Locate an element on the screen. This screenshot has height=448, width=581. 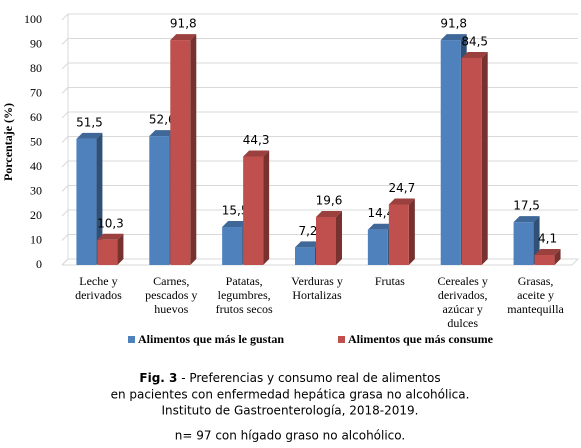
data-label: 17,5 is located at coordinates (526, 206).